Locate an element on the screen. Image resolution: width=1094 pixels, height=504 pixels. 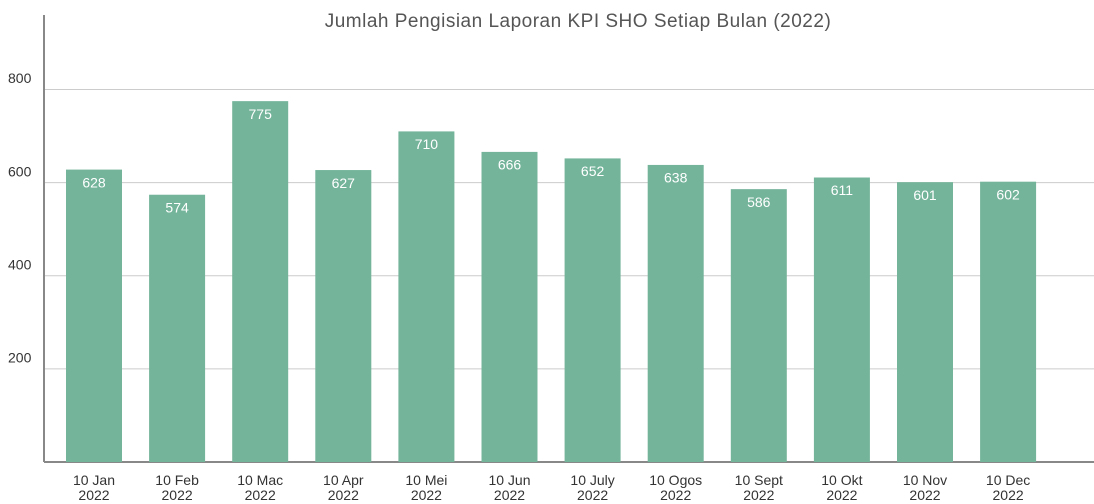
value-label: 601 is located at coordinates (925, 195).